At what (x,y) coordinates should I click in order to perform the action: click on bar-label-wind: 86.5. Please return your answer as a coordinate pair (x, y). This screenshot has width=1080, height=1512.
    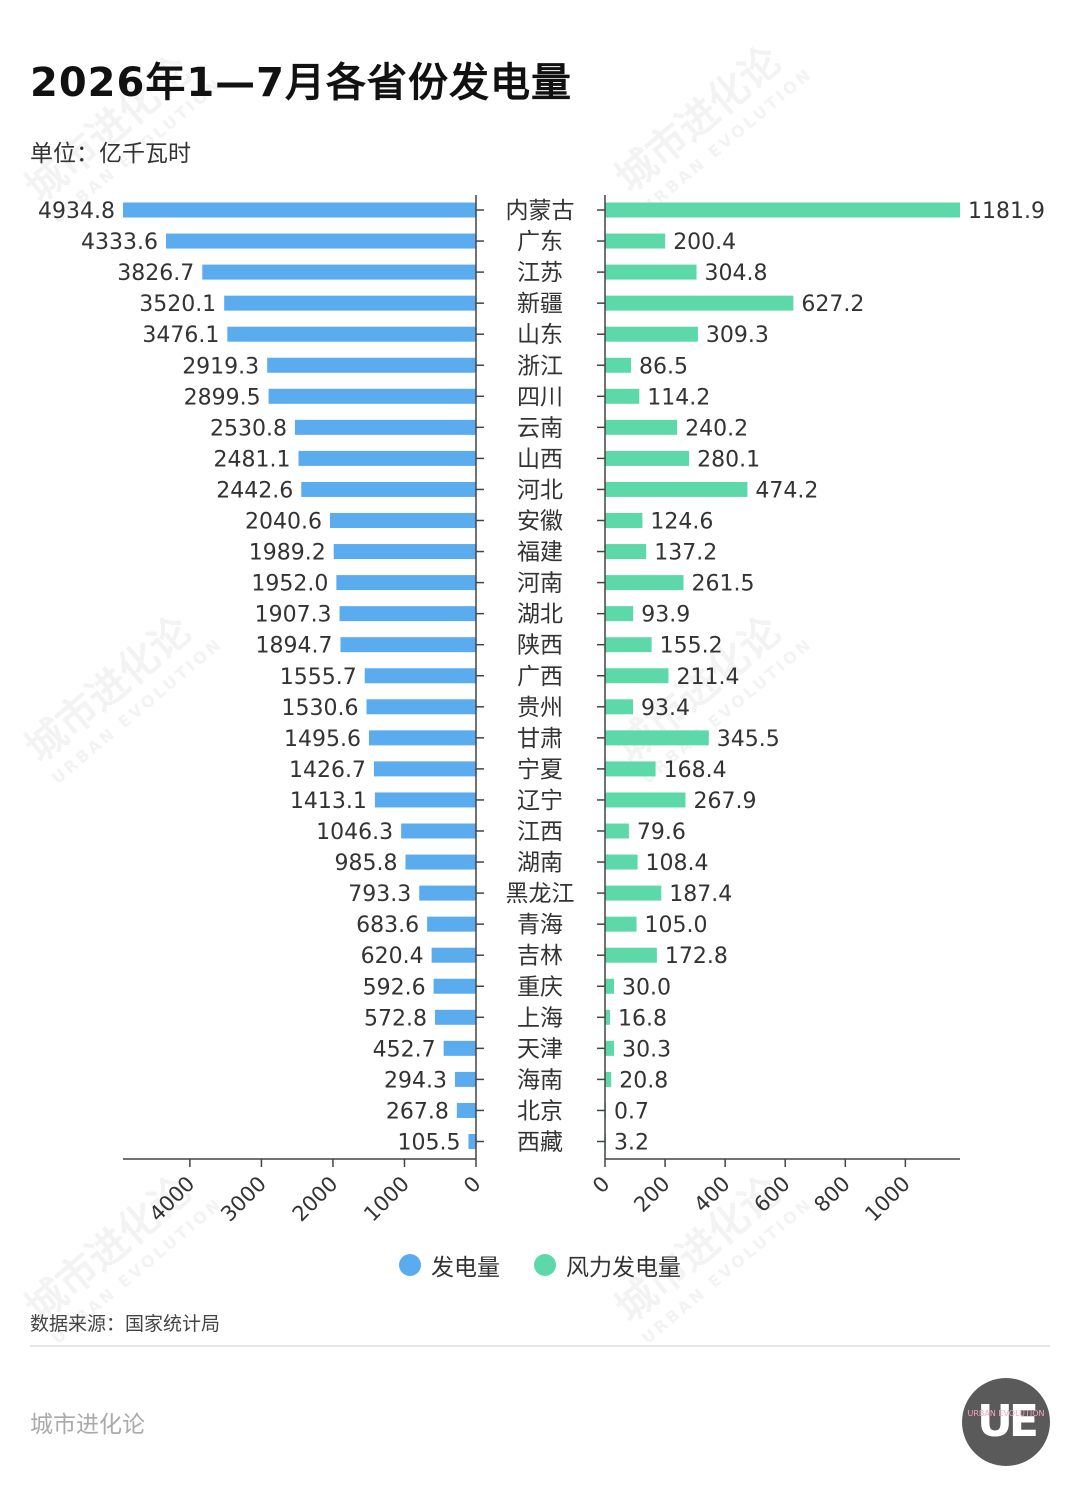
    Looking at the image, I should click on (663, 366).